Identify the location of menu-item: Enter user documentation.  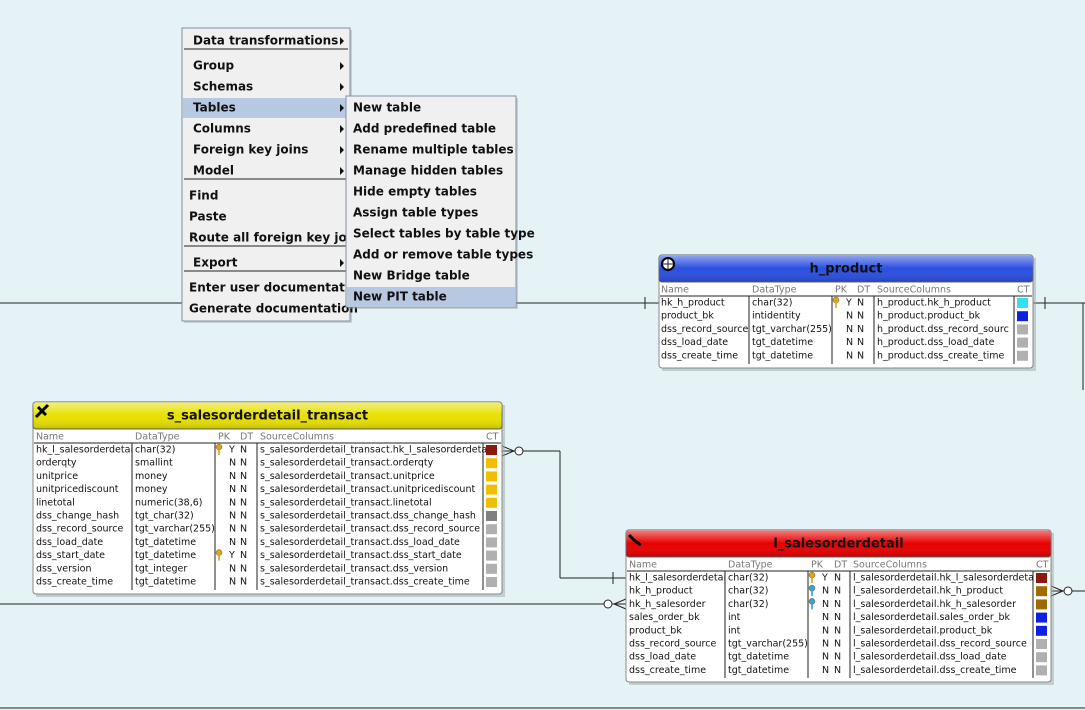
(277, 288).